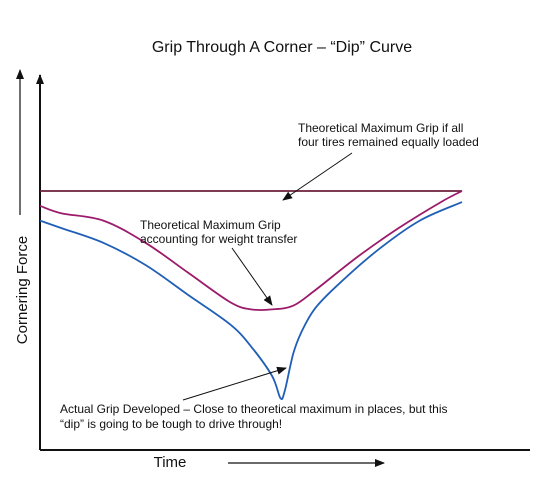 The height and width of the screenshot is (480, 550). What do you see at coordinates (218, 239) in the screenshot?
I see `annotation-weight-transfer-line-2: accounting for weight transfer` at bounding box center [218, 239].